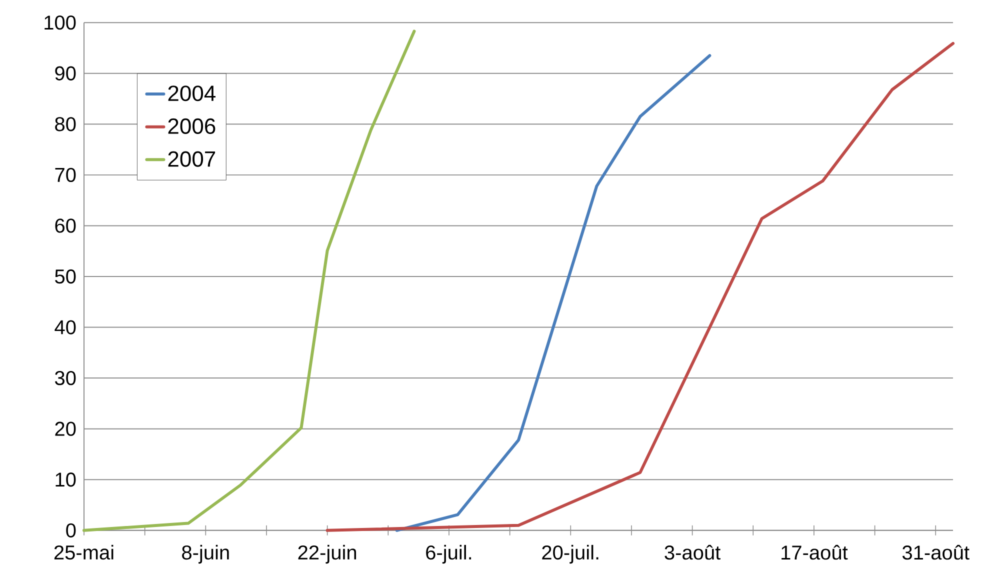 The height and width of the screenshot is (586, 987). Describe the element at coordinates (65, 73) in the screenshot. I see `y-tick-label: 90` at that location.